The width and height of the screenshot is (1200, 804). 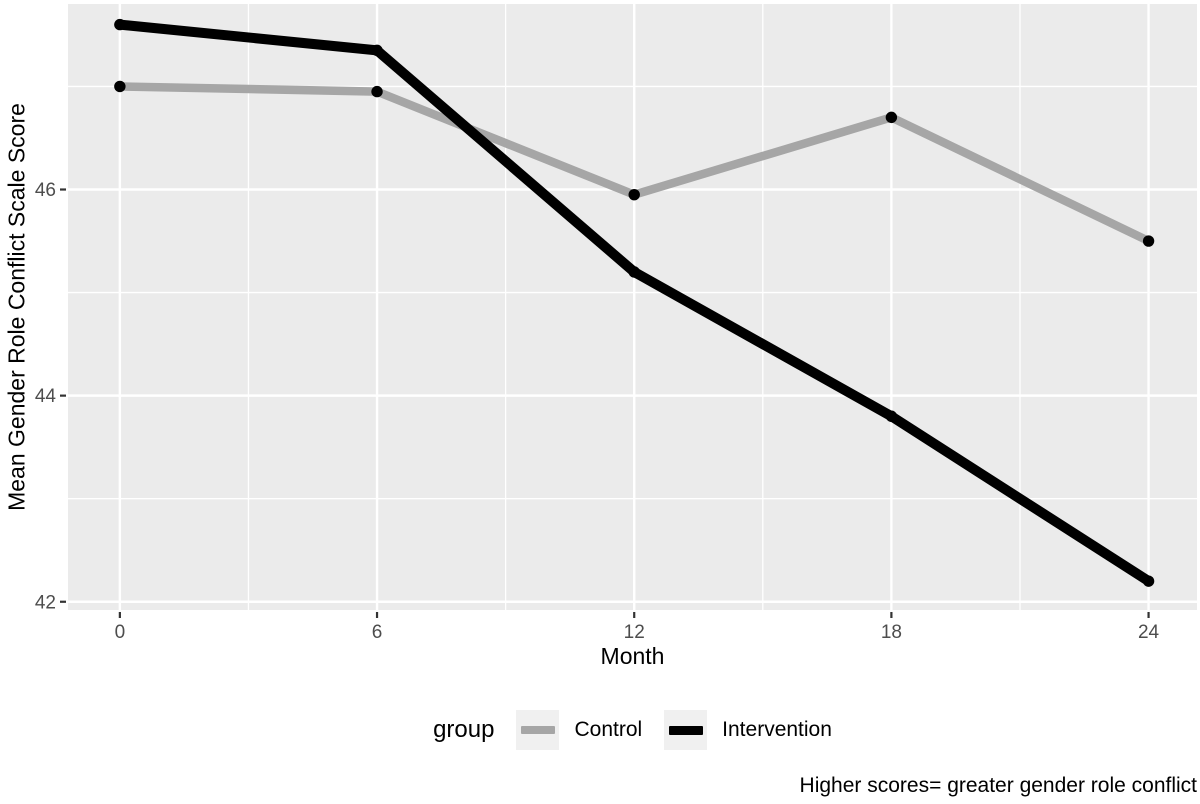 I want to click on control-line-swatch-icon, so click(x=537, y=730).